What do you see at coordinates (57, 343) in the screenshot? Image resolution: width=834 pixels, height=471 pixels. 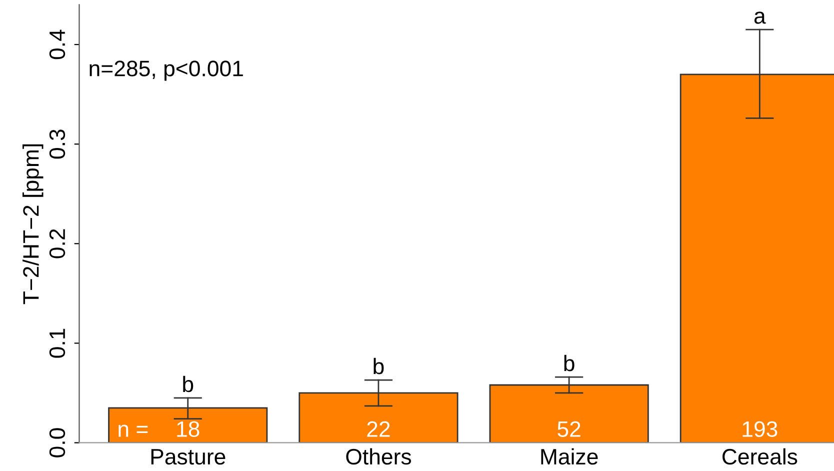 I see `y-tick-label: 0.1` at bounding box center [57, 343].